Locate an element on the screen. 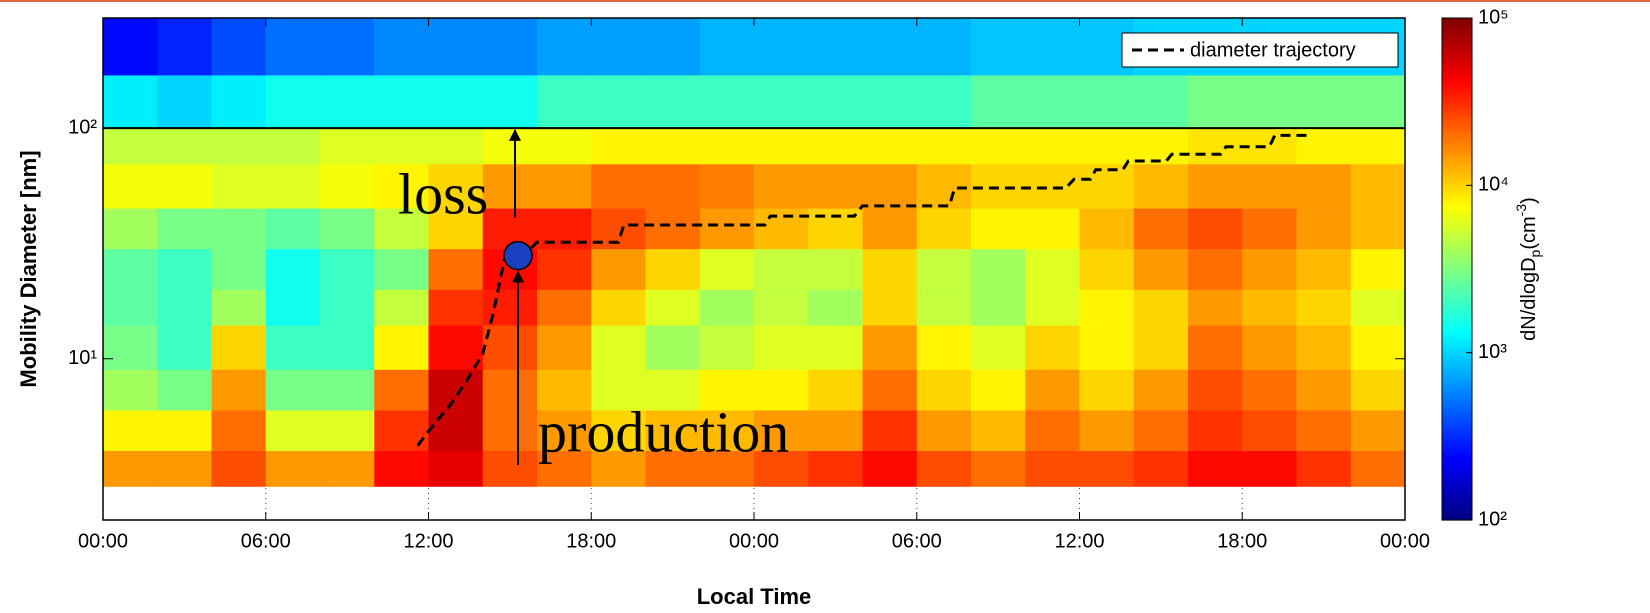 The height and width of the screenshot is (613, 1650). colorbar-label-part: -3 is located at coordinates (1521, 210).